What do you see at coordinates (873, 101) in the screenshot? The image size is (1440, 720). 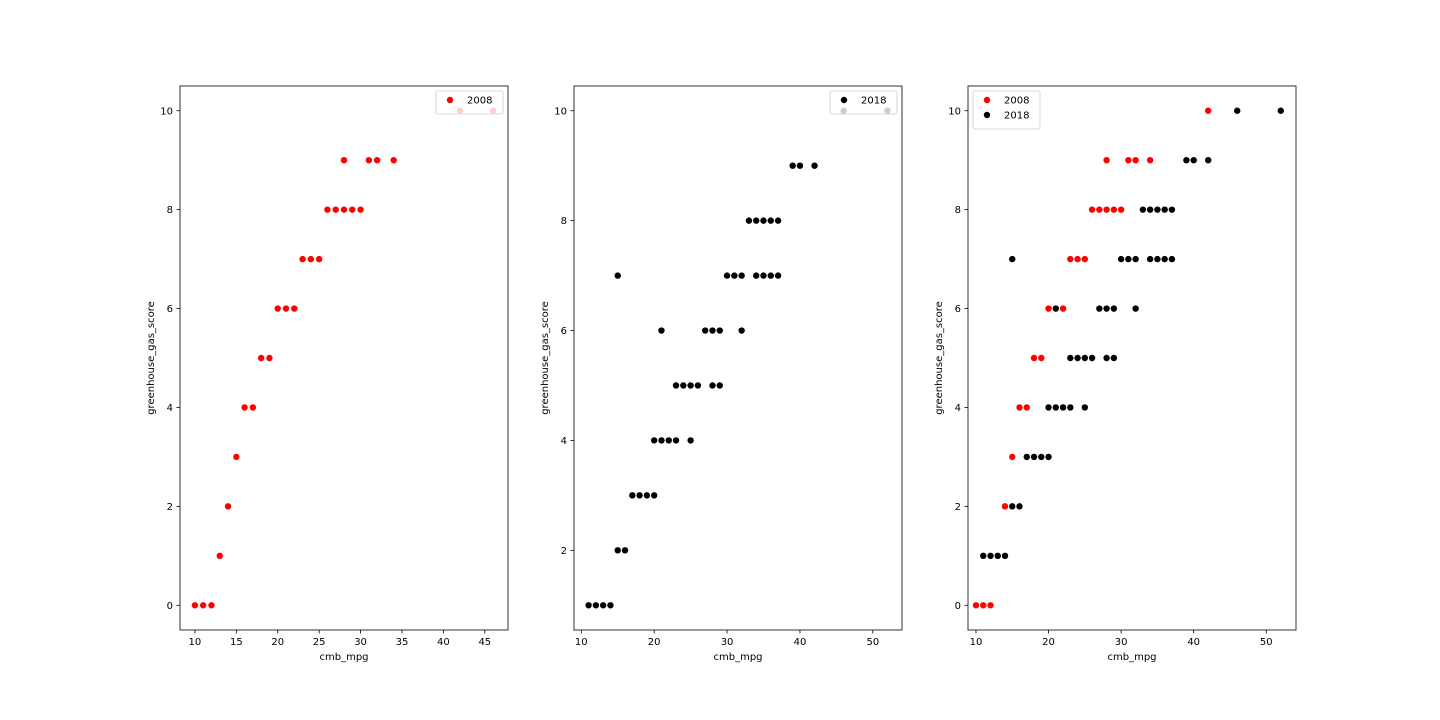 I see `legend-label: 2018` at bounding box center [873, 101].